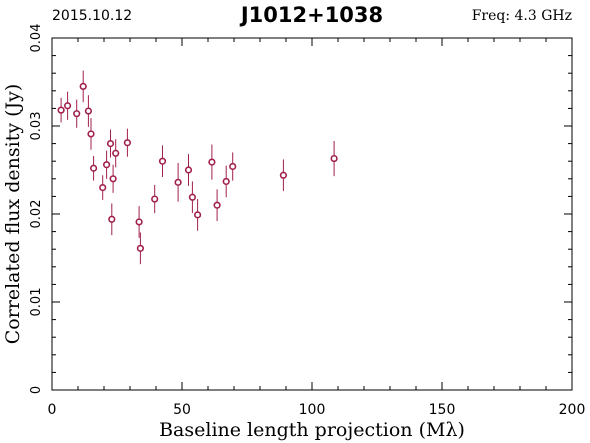  I want to click on x-tick-label: 0, so click(52, 410).